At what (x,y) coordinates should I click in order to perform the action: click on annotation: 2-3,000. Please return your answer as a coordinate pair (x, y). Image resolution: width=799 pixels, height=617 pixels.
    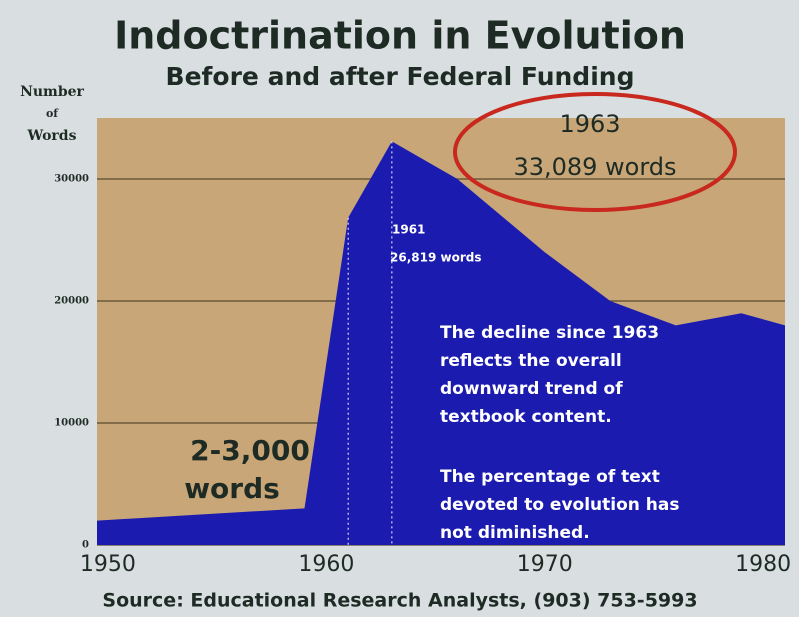
    Looking at the image, I should click on (250, 450).